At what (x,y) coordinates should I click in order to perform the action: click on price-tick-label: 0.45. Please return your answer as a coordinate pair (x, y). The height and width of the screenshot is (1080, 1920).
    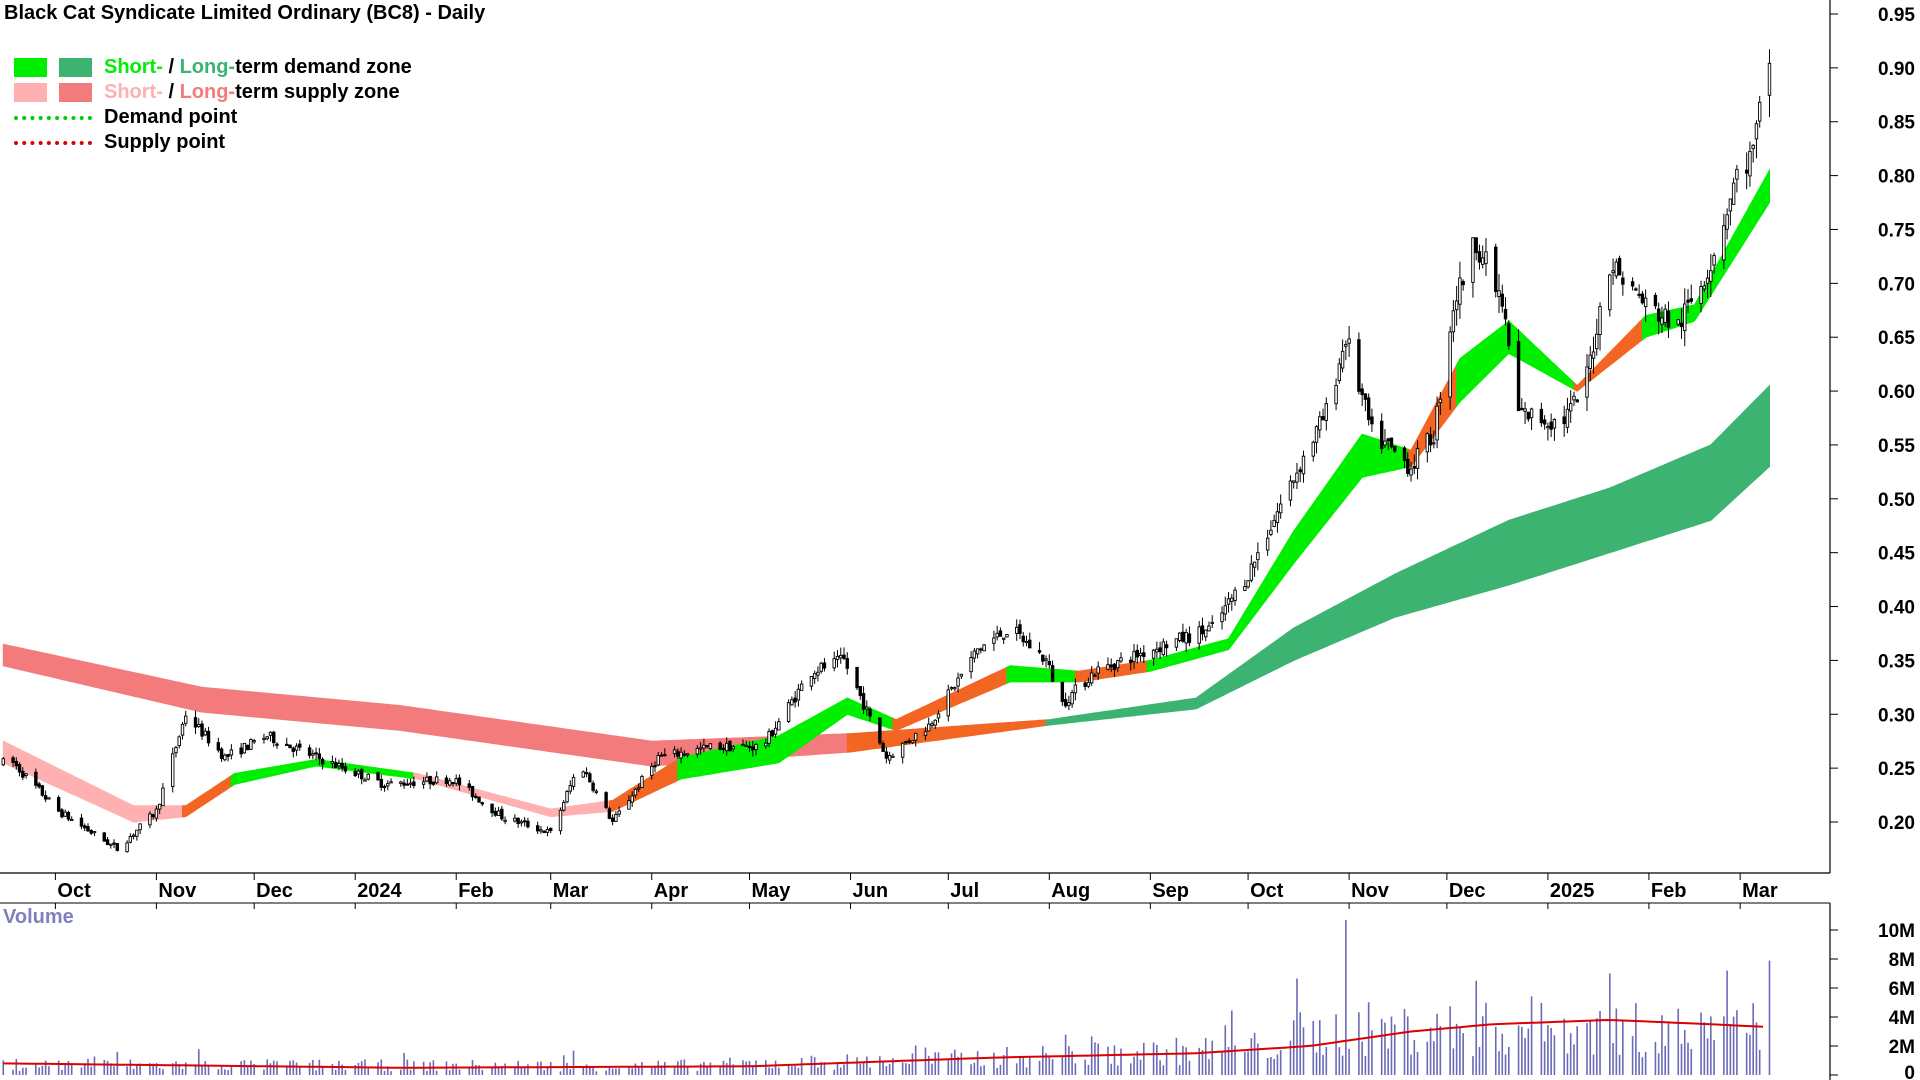
    Looking at the image, I should click on (1896, 554).